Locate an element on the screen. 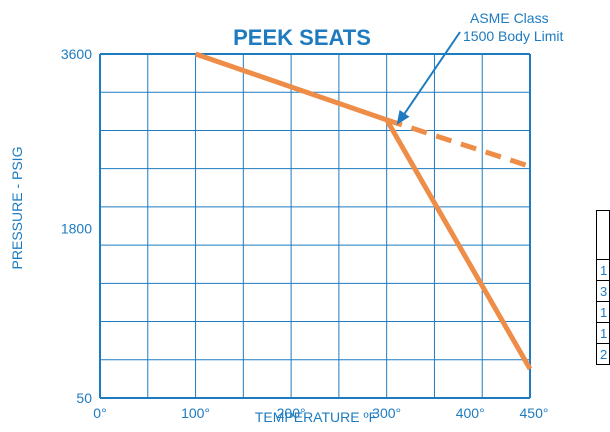 The height and width of the screenshot is (432, 610). chart-title: PEEK SEATS is located at coordinates (302, 37).